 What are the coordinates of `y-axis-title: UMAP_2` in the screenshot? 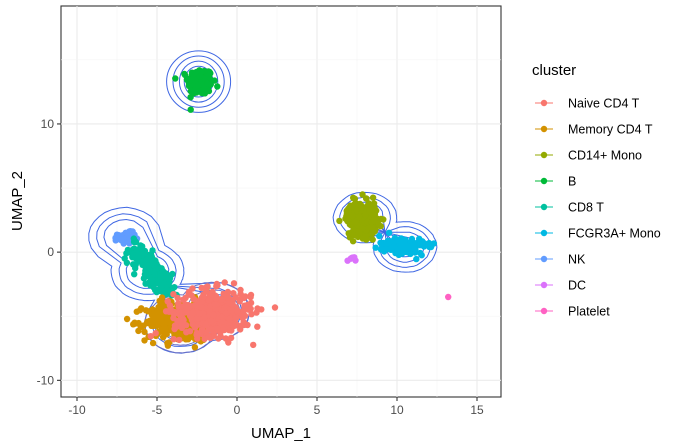 It's located at (17, 201).